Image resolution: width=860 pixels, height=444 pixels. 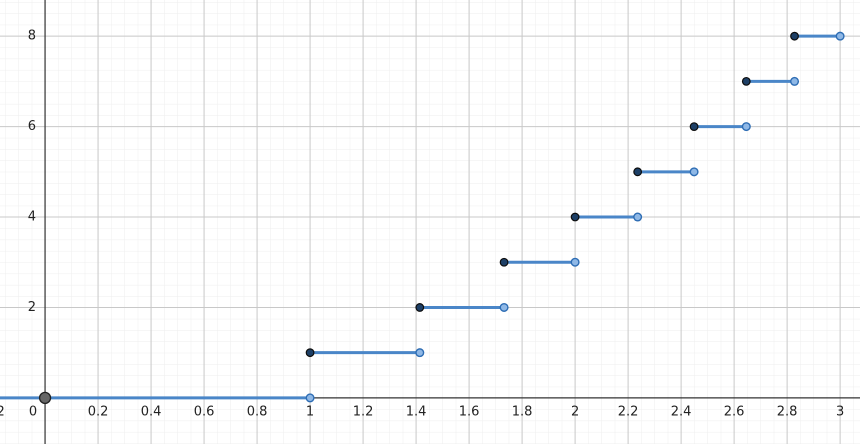 What do you see at coordinates (204, 411) in the screenshot?
I see `x-tick-label: 0.6` at bounding box center [204, 411].